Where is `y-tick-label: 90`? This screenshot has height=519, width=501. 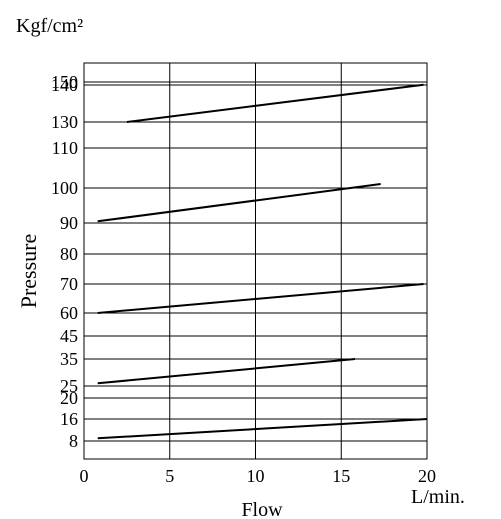 y-tick-label: 90 is located at coordinates (69, 223).